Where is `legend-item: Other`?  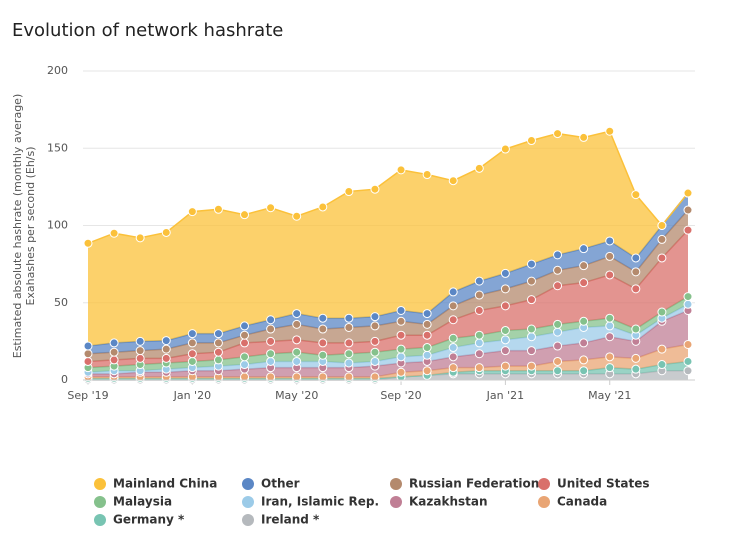 legend-item: Other is located at coordinates (271, 484).